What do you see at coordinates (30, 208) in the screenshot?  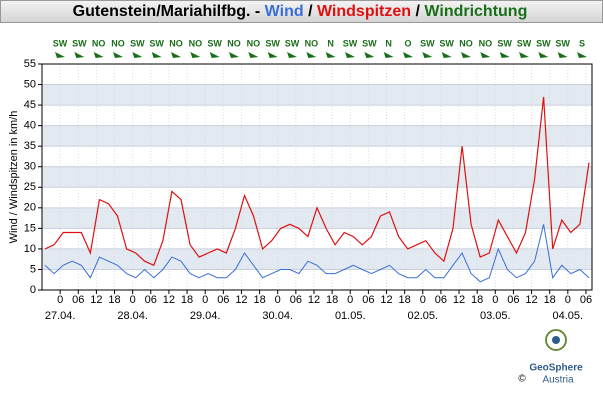 I see `y-tick-label: 20` at bounding box center [30, 208].